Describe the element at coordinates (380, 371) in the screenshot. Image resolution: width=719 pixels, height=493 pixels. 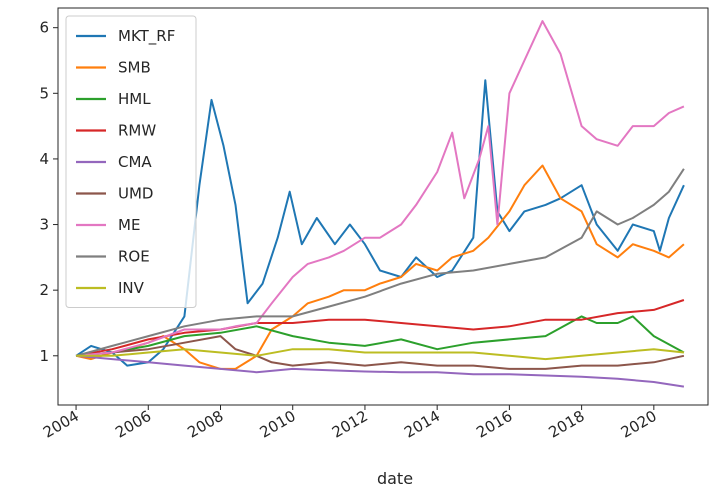
I see `series-line-cma` at that location.